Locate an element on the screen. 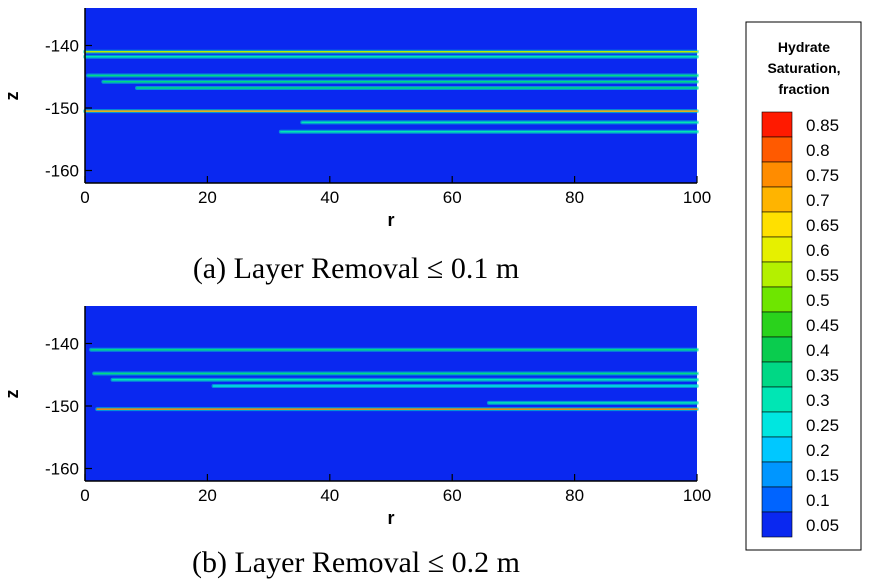 This screenshot has height=582, width=870. legend-level-label: 0.05 is located at coordinates (822, 525).